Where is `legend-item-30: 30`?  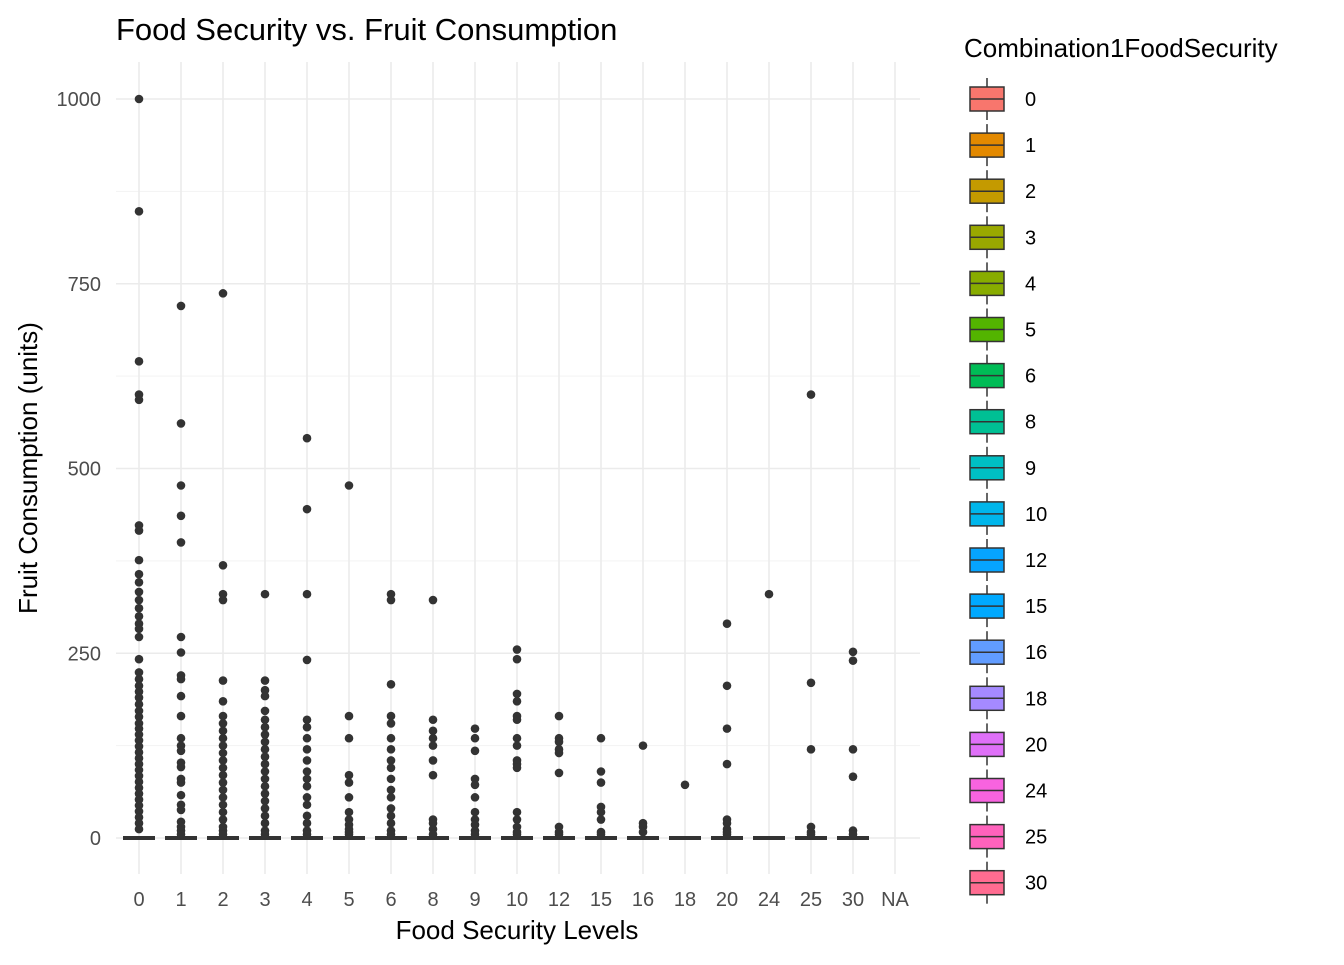
legend-item-30: 30 is located at coordinates (1008, 882).